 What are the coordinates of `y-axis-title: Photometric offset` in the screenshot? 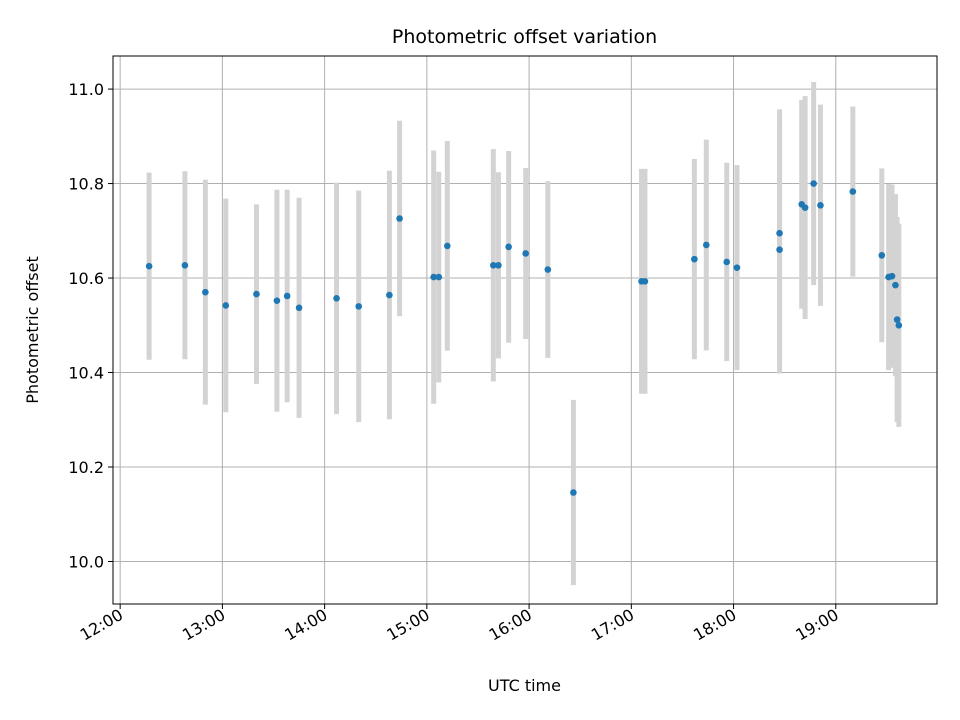 It's located at (32, 330).